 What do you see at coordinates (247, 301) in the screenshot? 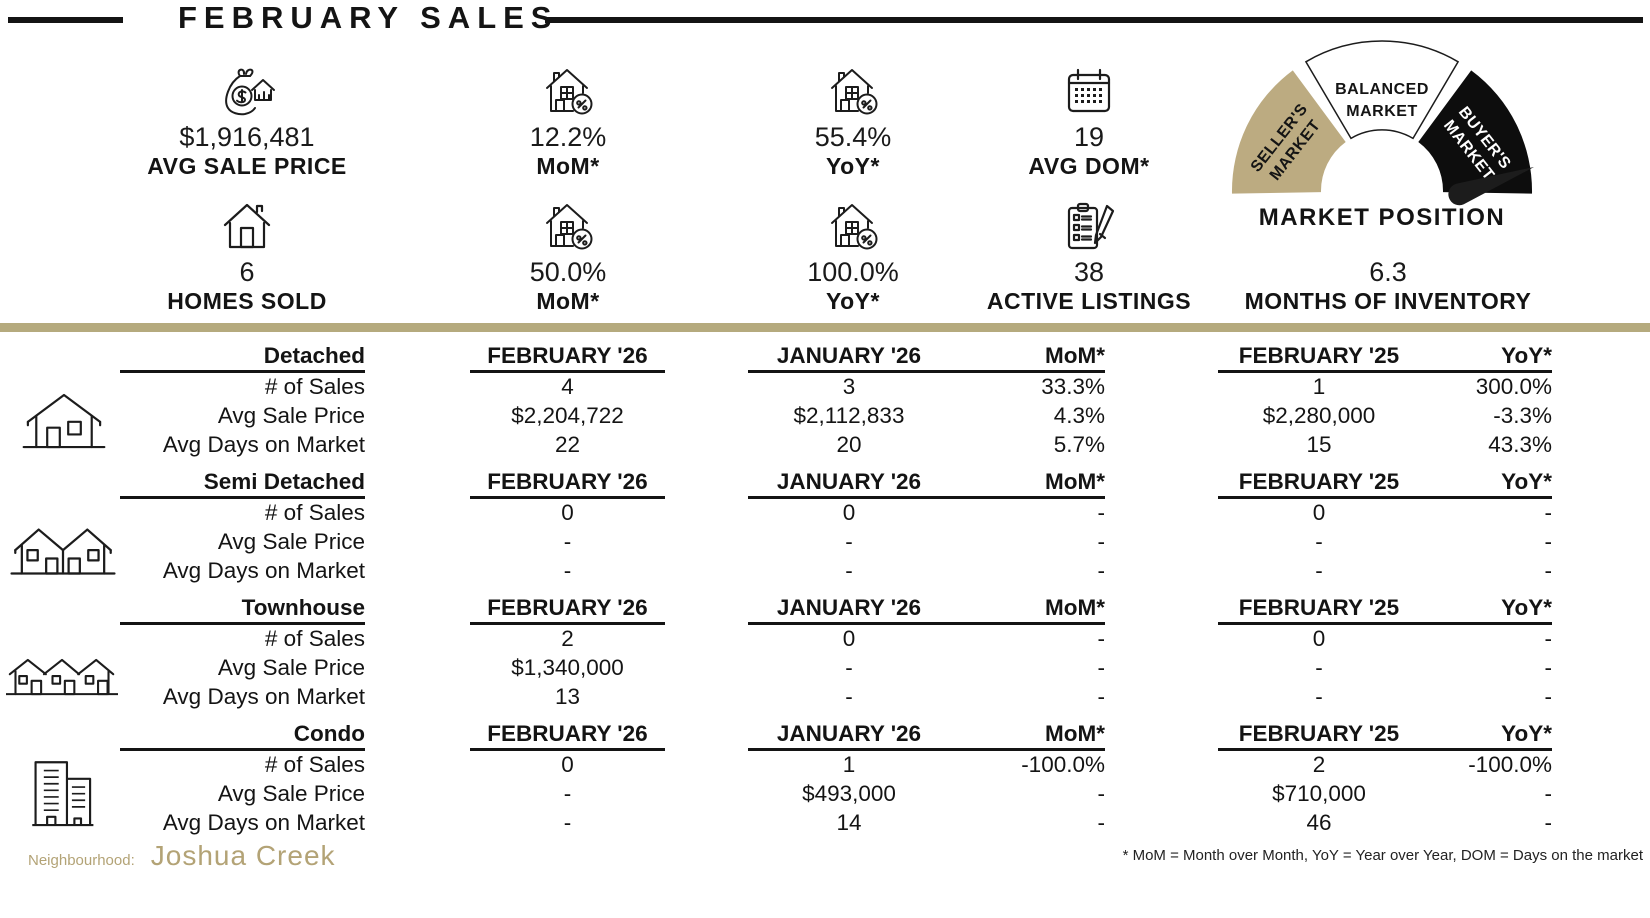
I see `stat-label: HOMES SOLD` at bounding box center [247, 301].